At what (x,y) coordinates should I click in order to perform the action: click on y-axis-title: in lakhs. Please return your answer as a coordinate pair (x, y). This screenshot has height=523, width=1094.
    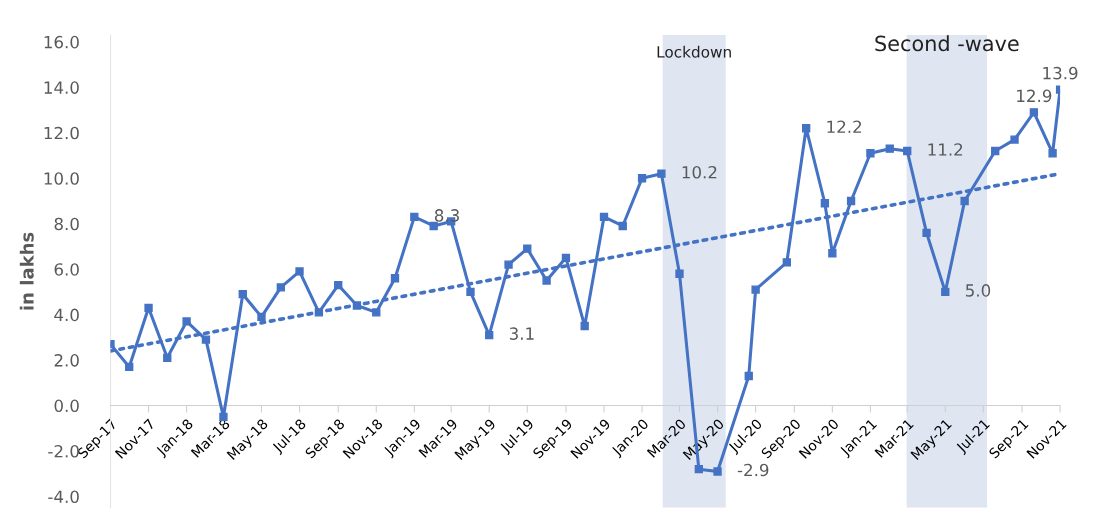
    Looking at the image, I should click on (26, 271).